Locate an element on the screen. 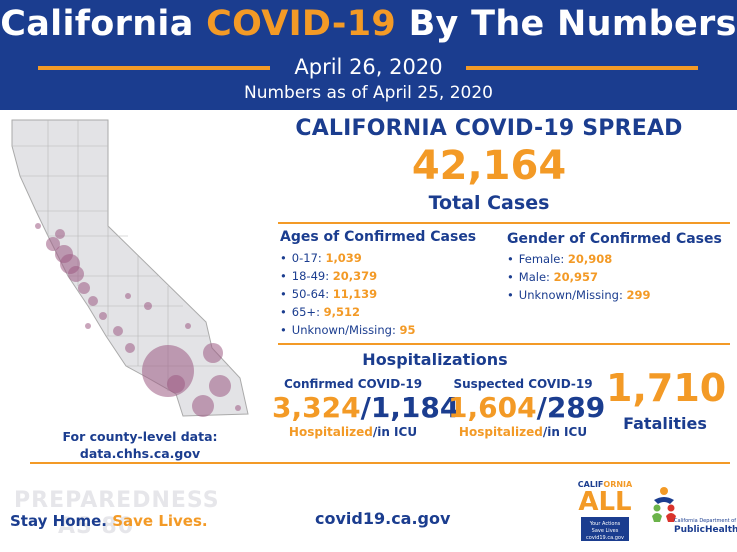 The height and width of the screenshot is (552, 737). gender-title: Gender of Confirmed Cases is located at coordinates (614, 239).